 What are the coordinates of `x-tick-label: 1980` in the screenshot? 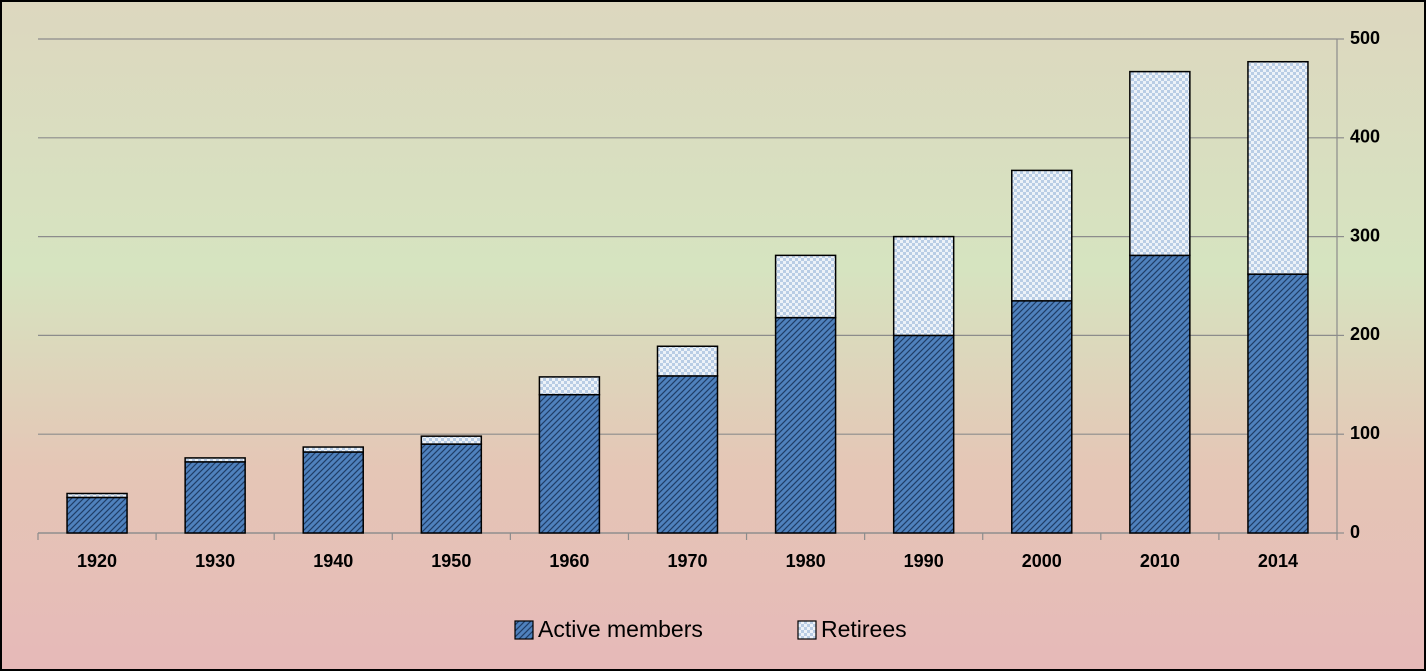 It's located at (806, 561).